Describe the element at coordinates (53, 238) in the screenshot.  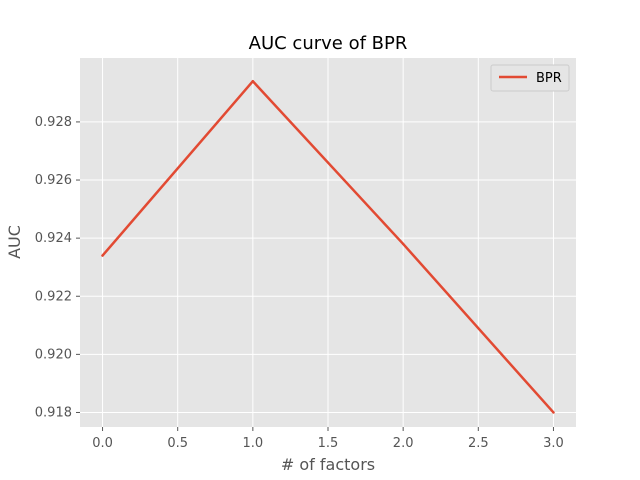
I see `y-tick-label: 0.924` at that location.